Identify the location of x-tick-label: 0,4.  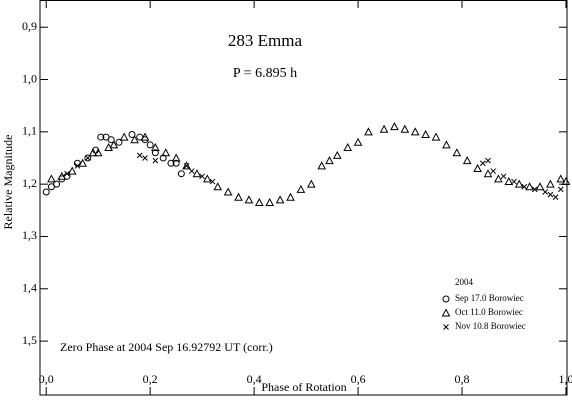
(254, 379).